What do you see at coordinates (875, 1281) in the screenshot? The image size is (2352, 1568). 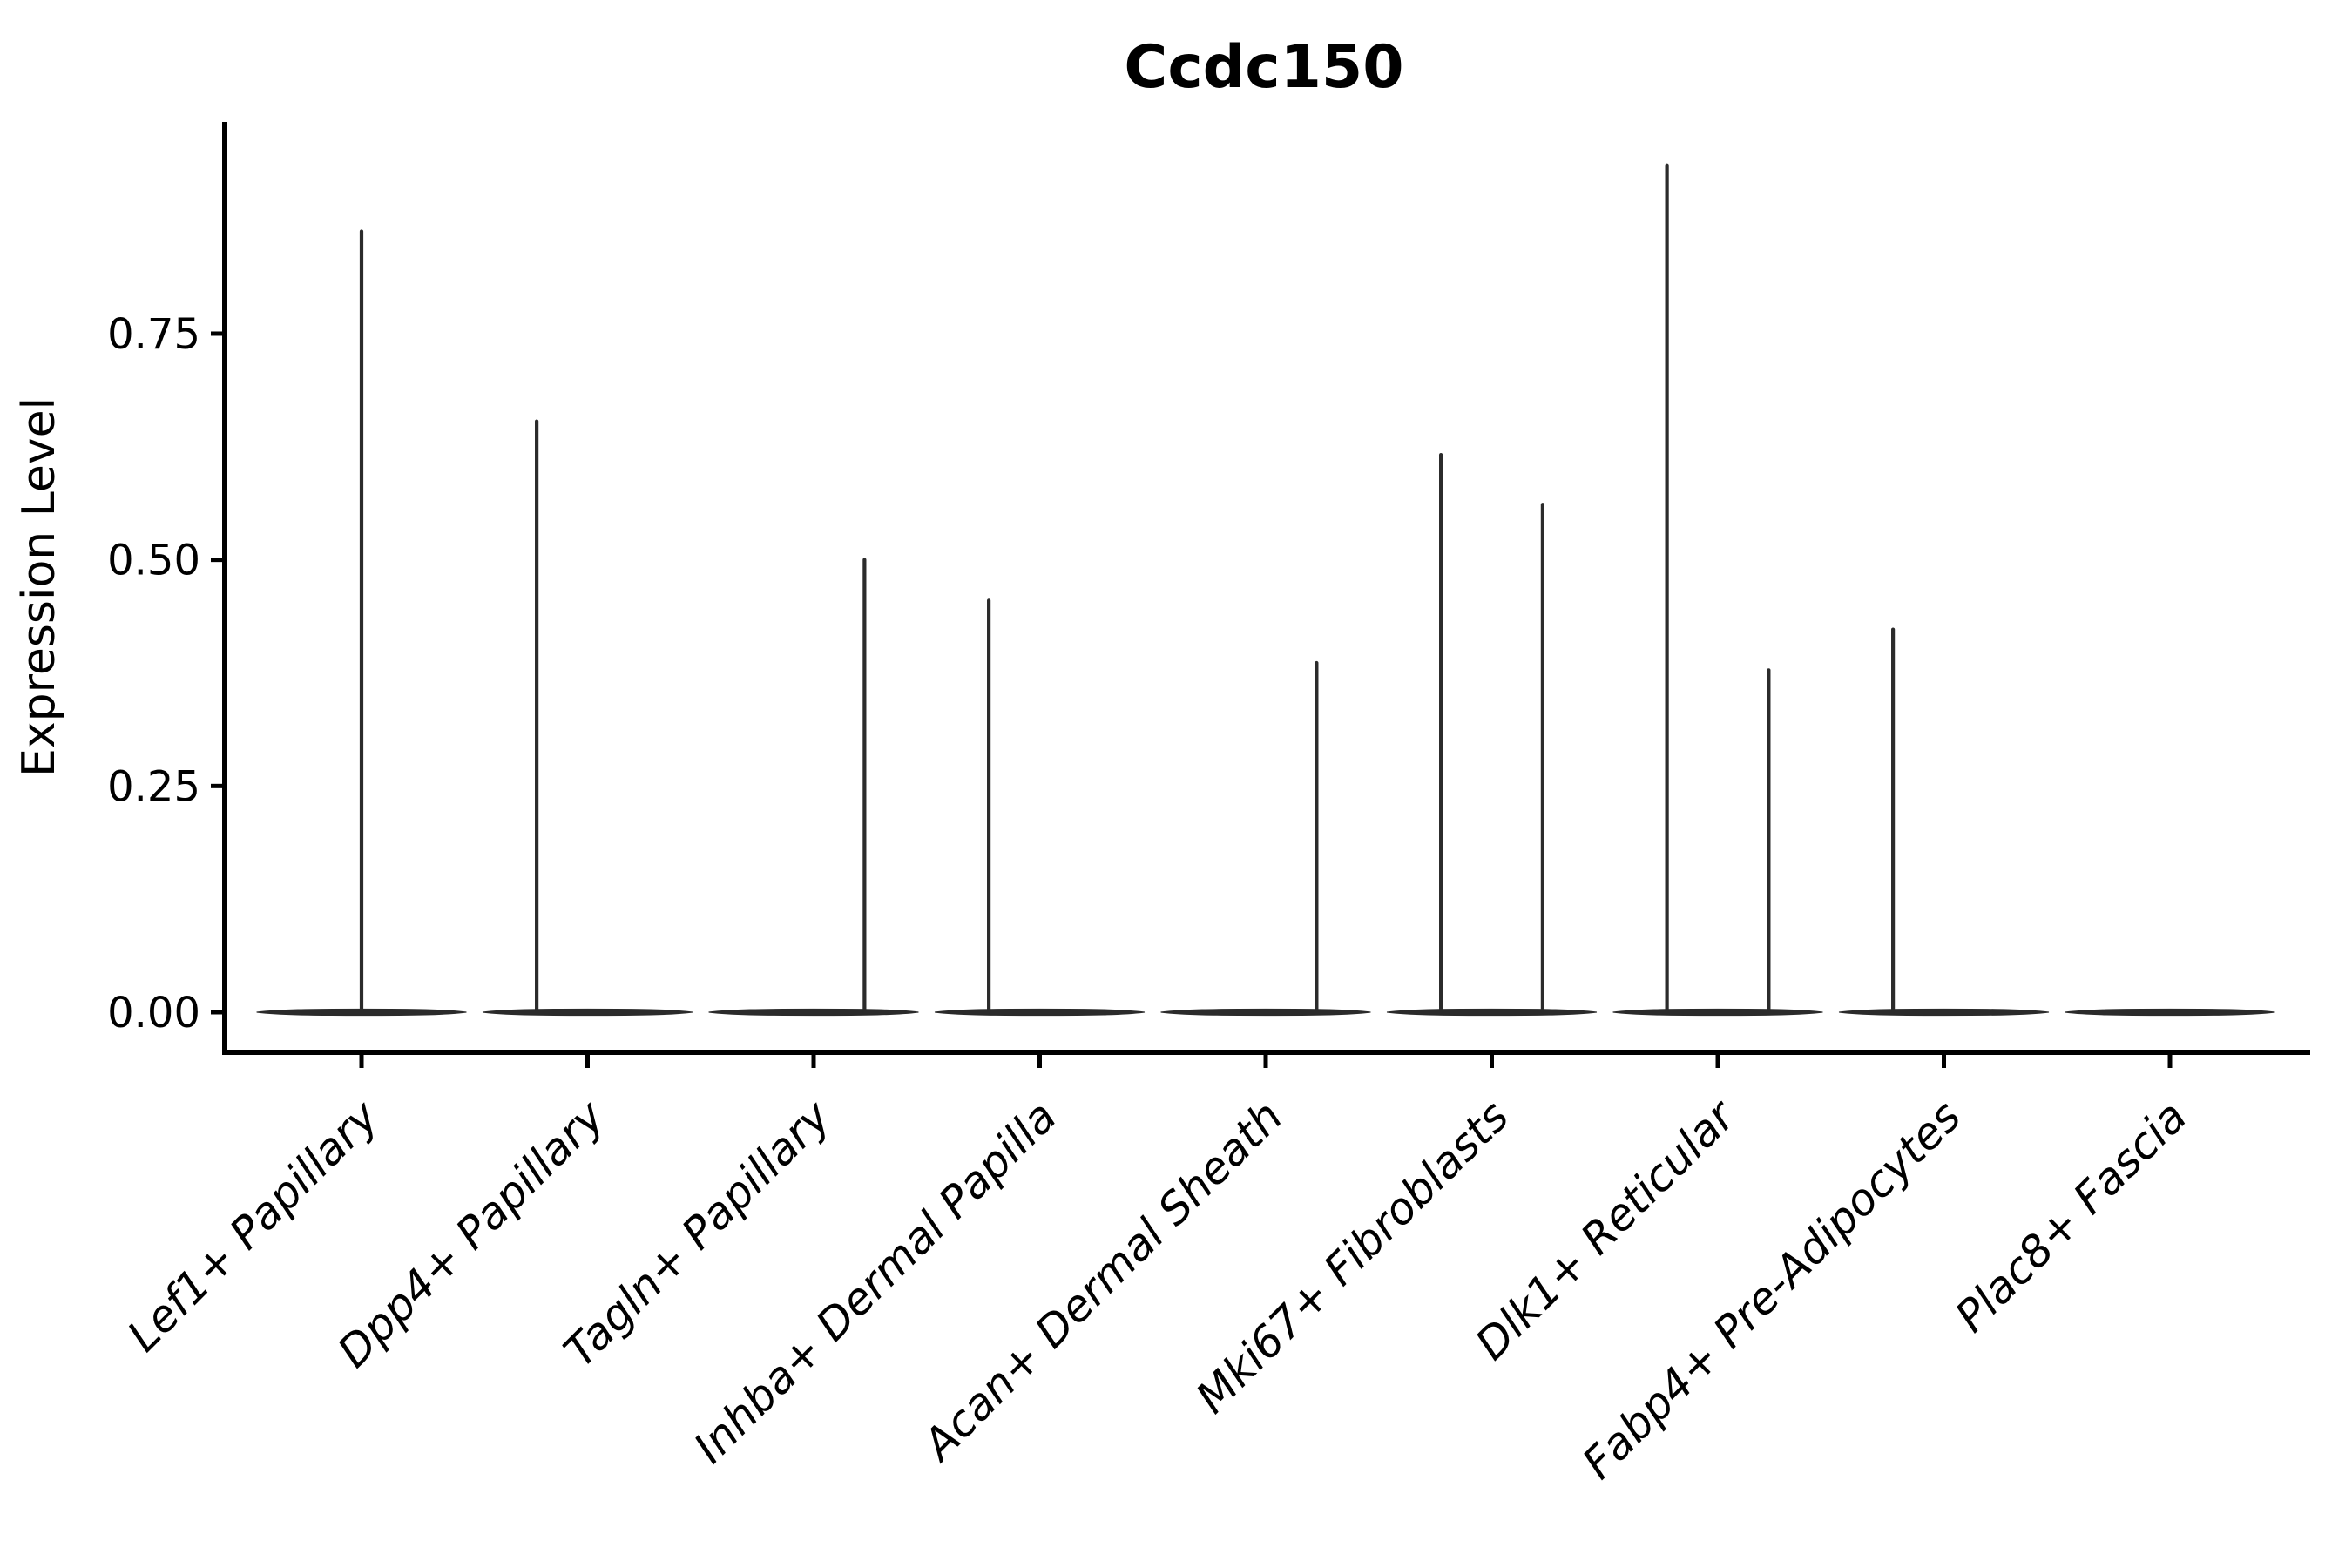 I see `x-tick-label: Inhba+ Dermal Papilla` at bounding box center [875, 1281].